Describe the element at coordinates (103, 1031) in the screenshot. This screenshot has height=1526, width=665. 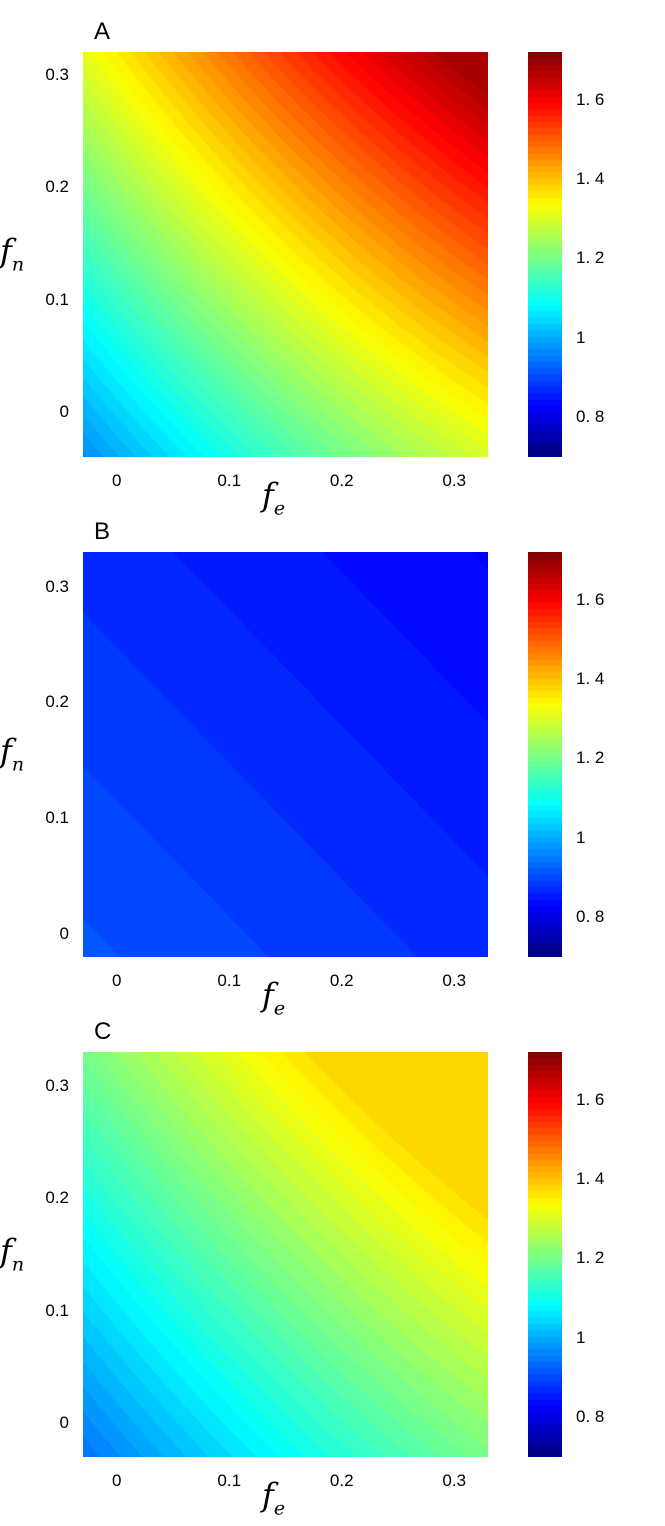
I see `panel-label: C` at that location.